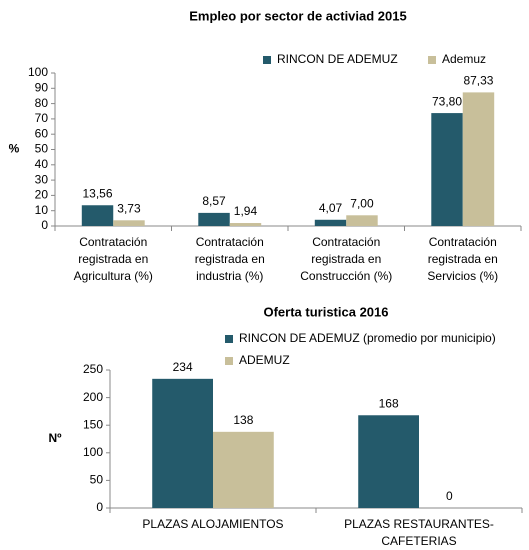 The image size is (529, 550). Describe the element at coordinates (464, 59) in the screenshot. I see `legend-label: Ademuz` at that location.